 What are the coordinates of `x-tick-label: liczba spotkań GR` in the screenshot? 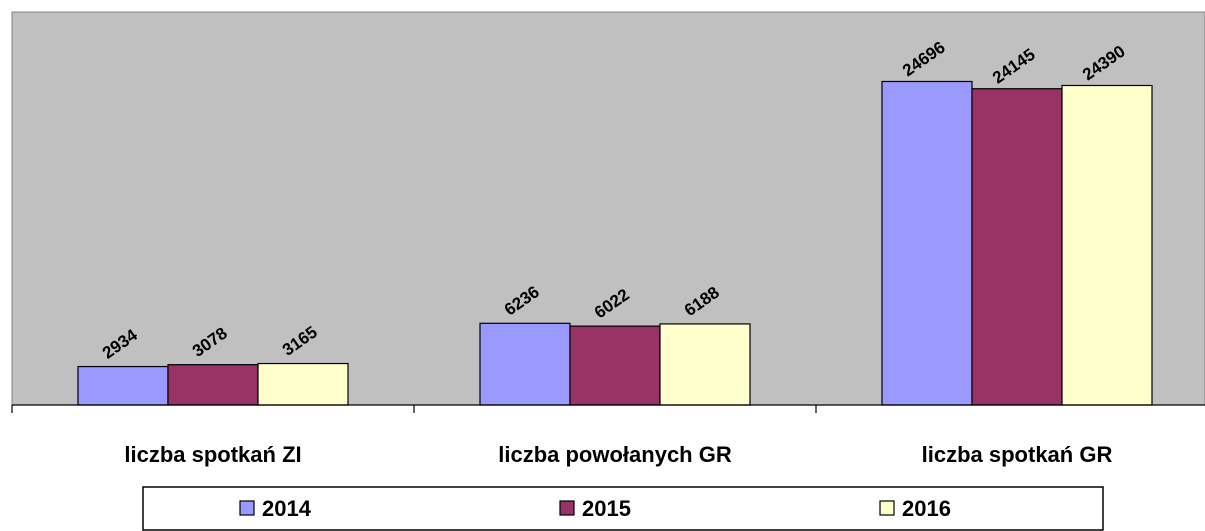 It's located at (1017, 454).